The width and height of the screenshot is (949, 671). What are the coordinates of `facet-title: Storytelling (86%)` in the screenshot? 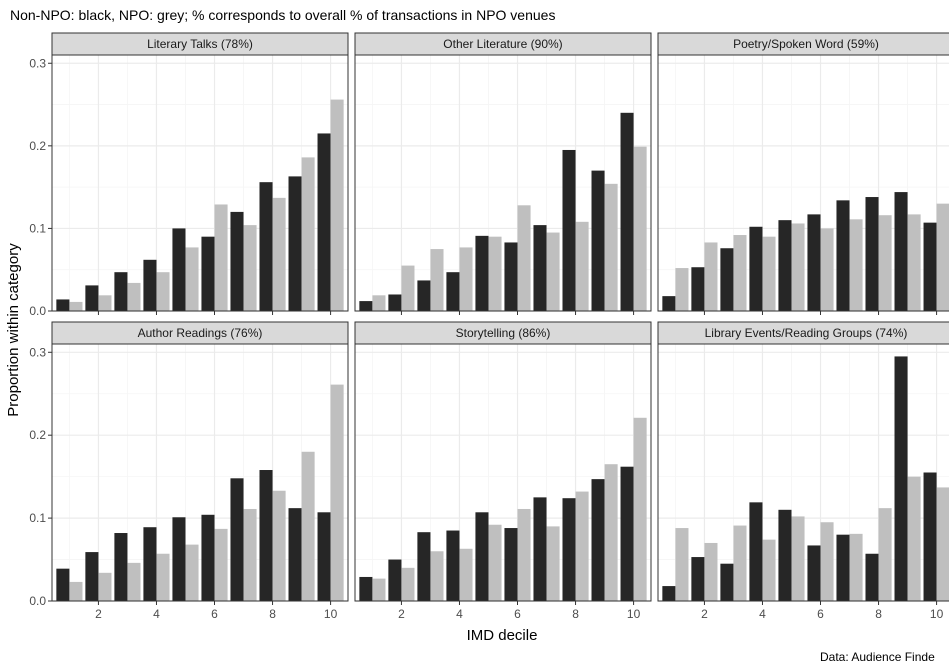 It's located at (503, 333).